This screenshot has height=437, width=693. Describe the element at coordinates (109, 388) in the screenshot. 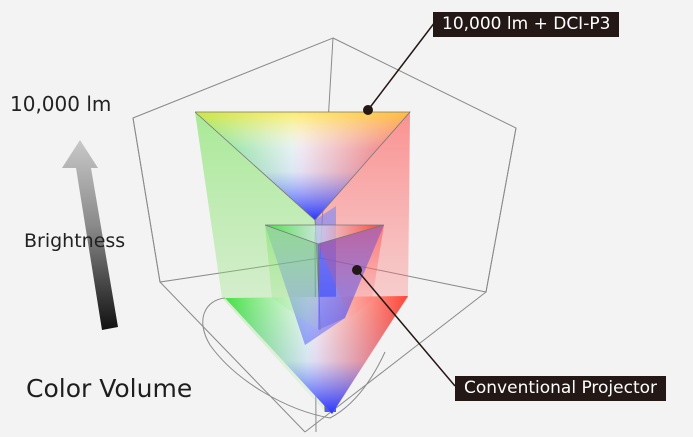

I see `diagram-title: Color Volume` at that location.